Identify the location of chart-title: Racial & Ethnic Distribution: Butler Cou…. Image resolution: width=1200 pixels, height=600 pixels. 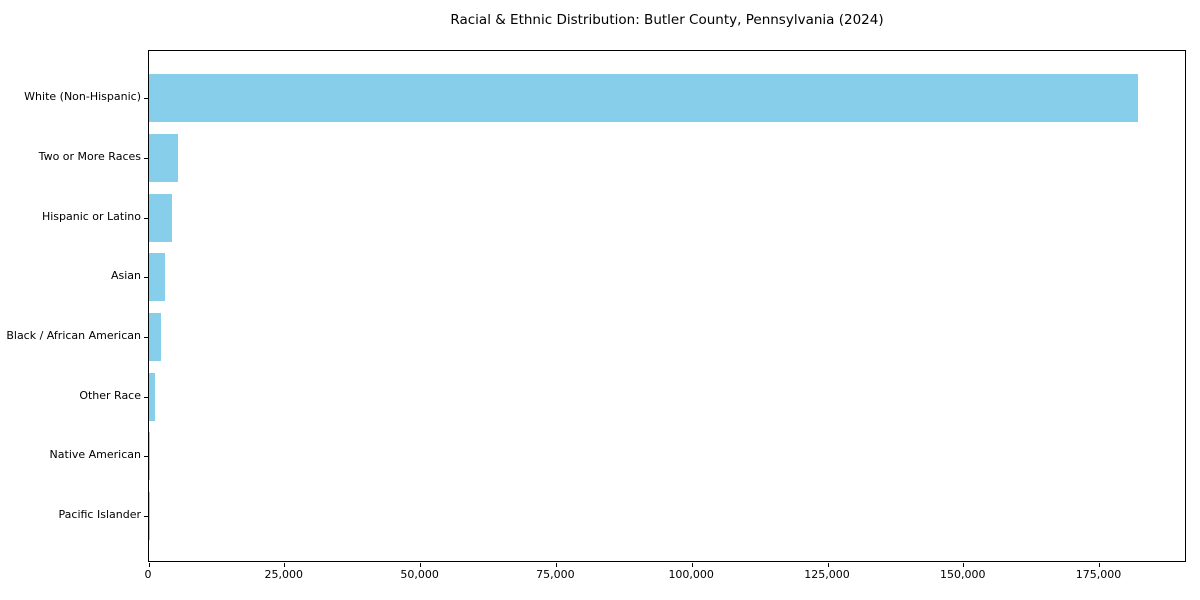
(667, 20).